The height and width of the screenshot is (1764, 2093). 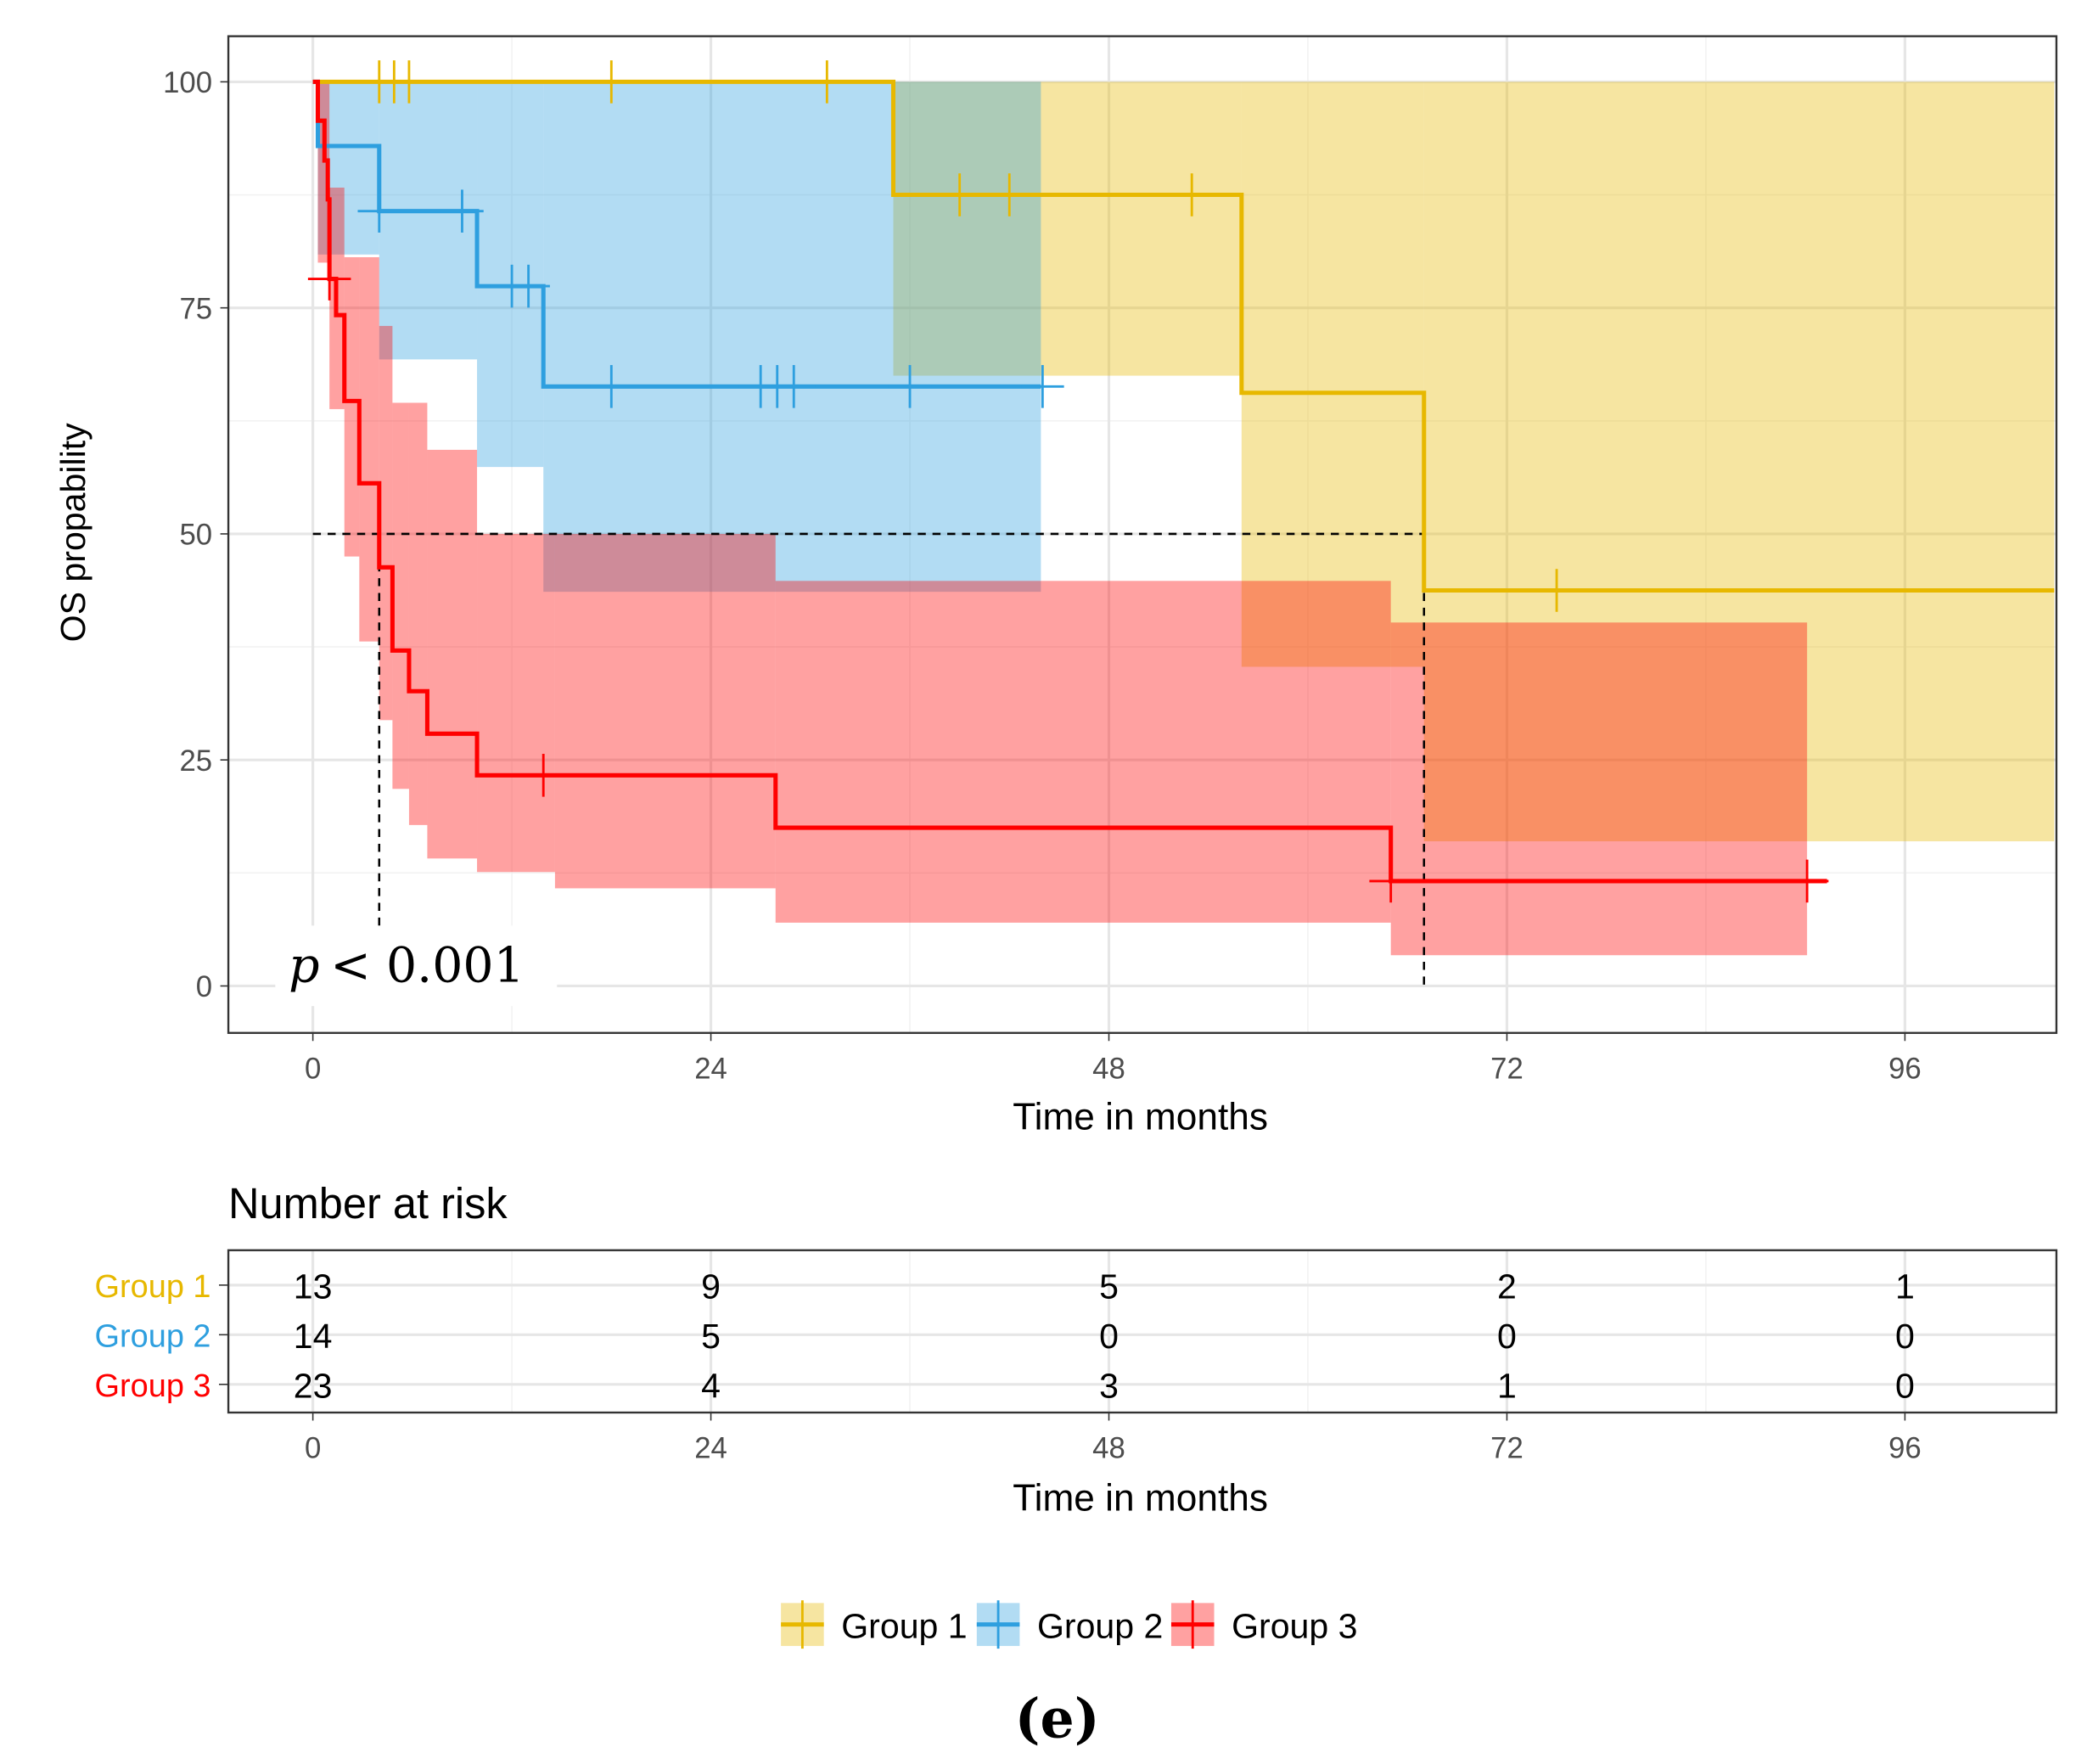 What do you see at coordinates (204, 987) in the screenshot?
I see `y-tick-label: 0` at bounding box center [204, 987].